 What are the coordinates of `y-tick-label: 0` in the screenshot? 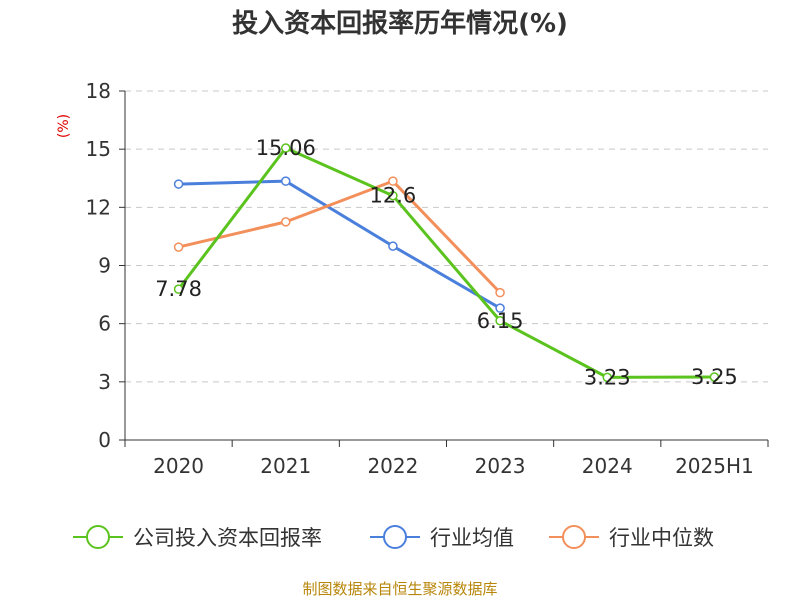 It's located at (104, 440).